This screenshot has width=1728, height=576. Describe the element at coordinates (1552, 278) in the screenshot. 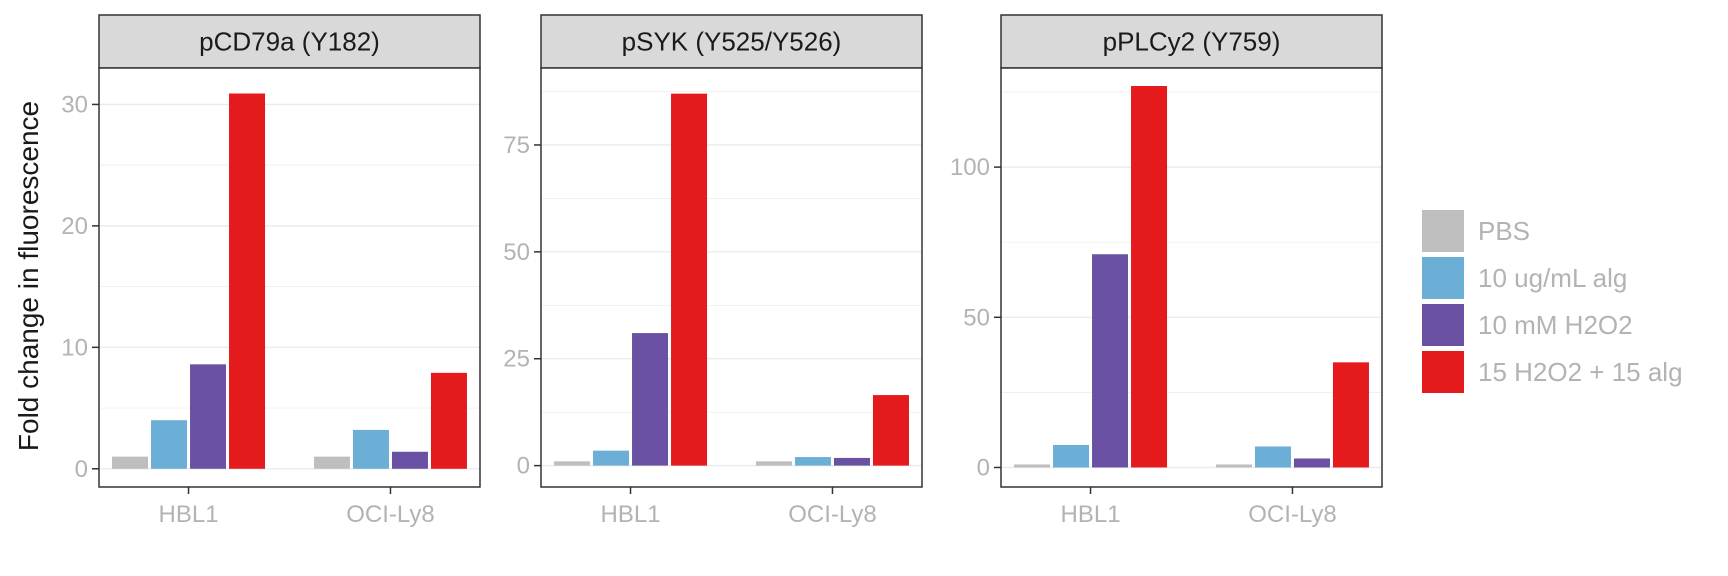

I see `legend-label: 10 ug/mL alg` at that location.